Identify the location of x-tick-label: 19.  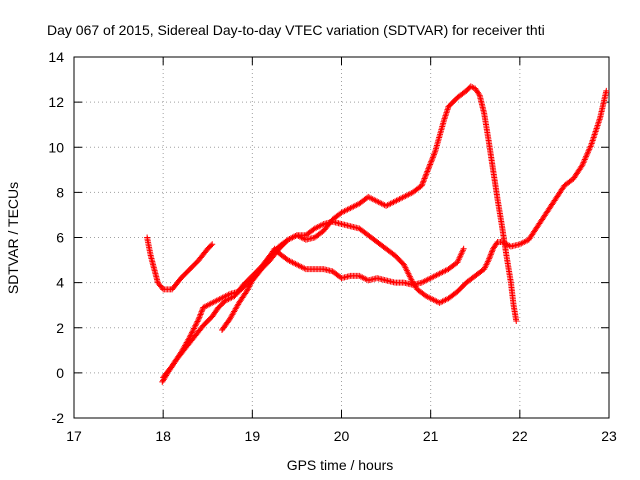
(253, 436).